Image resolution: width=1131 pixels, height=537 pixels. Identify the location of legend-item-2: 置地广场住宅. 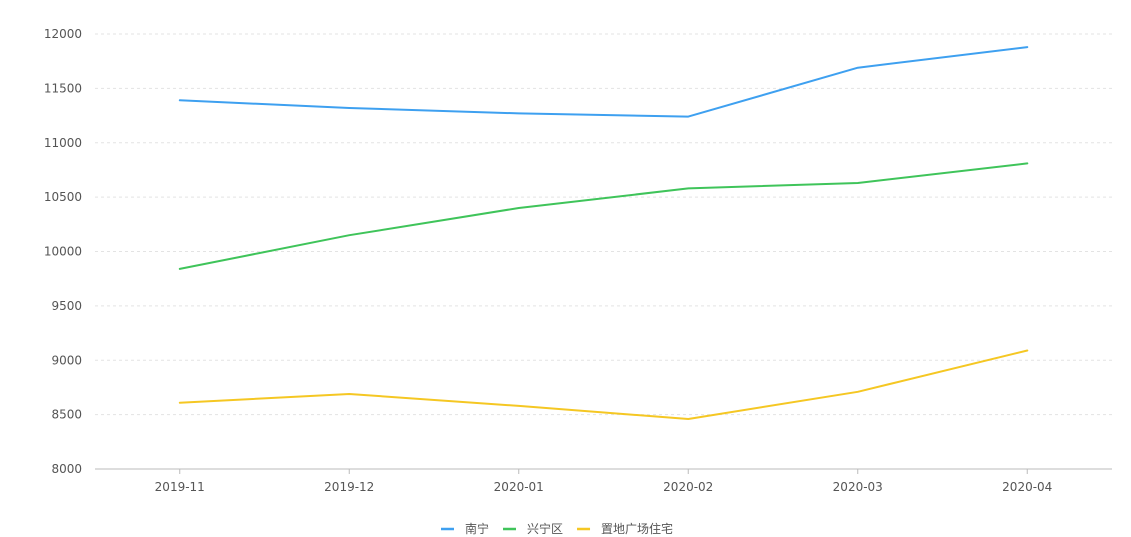
(625, 528).